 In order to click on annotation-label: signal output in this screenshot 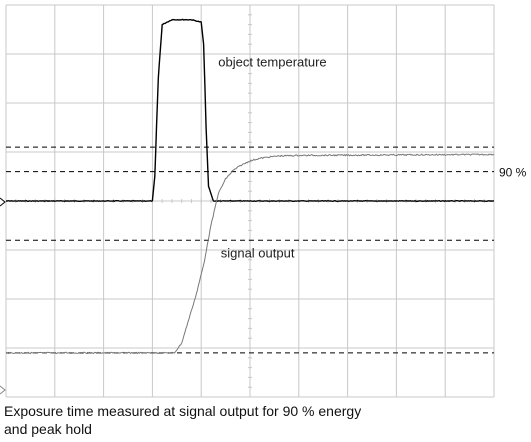, I will do `click(258, 252)`.